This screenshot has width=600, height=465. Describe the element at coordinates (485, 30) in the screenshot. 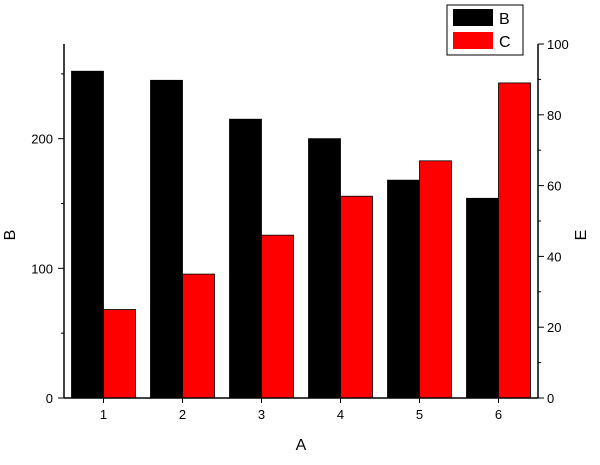

I see `legend: B C` at that location.